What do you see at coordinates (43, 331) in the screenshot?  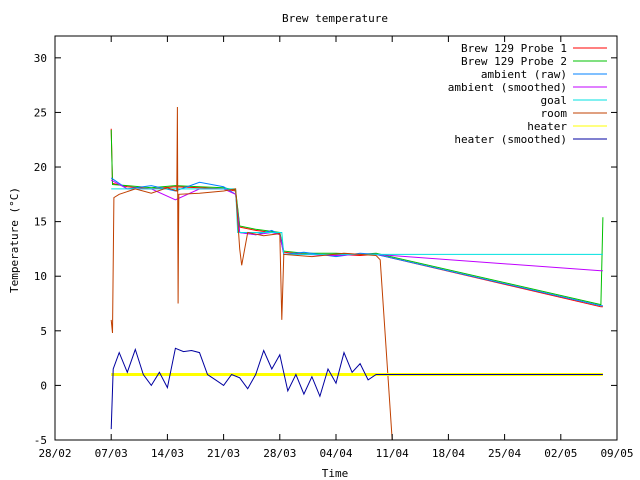 I see `y-tick-label: 5` at bounding box center [43, 331].